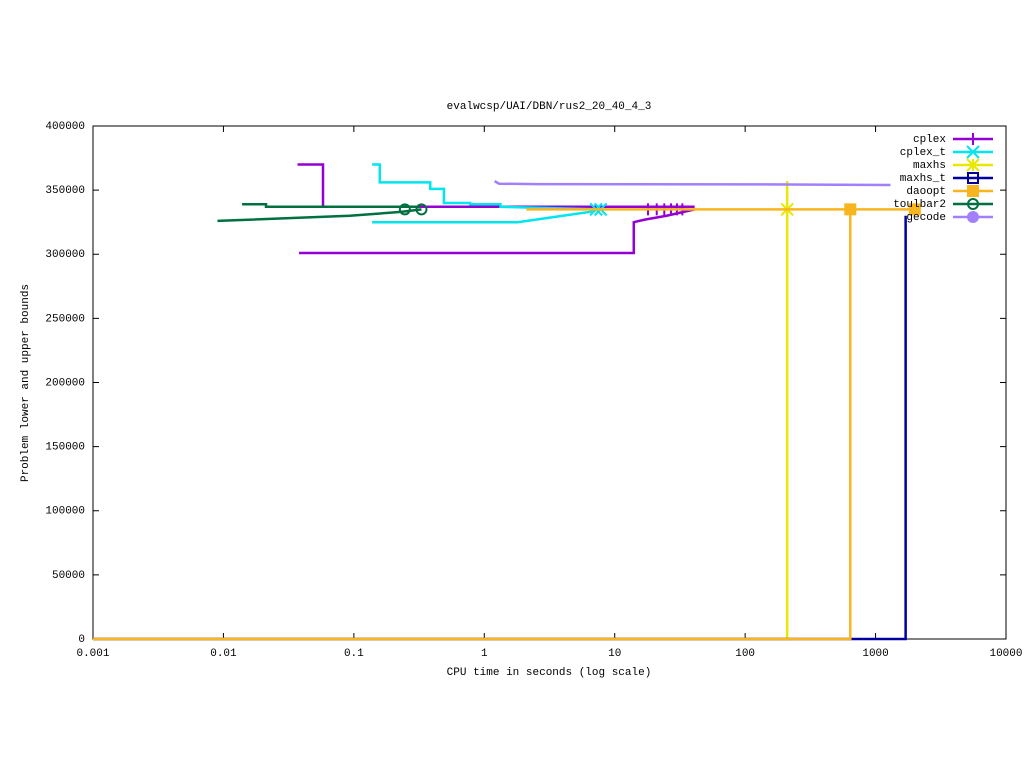 This screenshot has width=1024, height=768. I want to click on x-tick-label: 0.01, so click(223, 654).